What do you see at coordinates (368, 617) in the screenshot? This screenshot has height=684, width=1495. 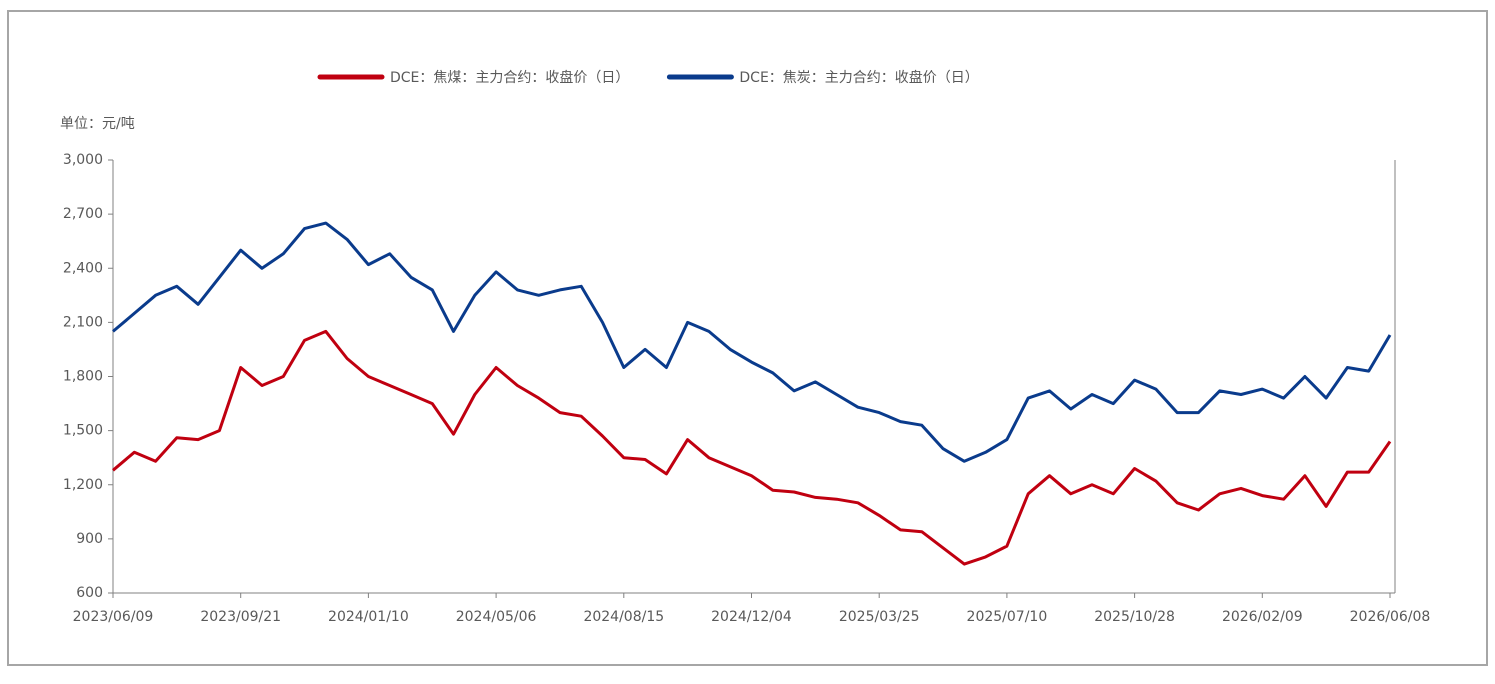 I see `x-tick-label: 2024/01/10` at bounding box center [368, 617].